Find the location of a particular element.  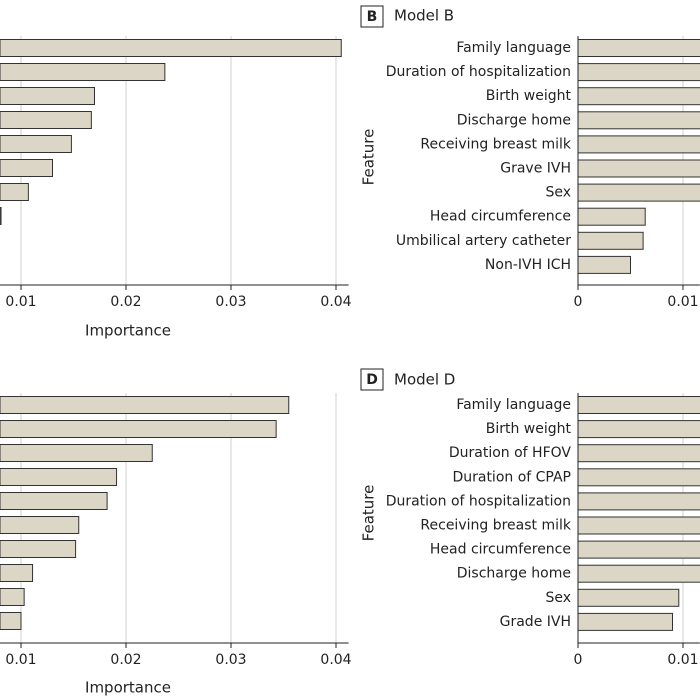

panel-letter: B is located at coordinates (372, 17).